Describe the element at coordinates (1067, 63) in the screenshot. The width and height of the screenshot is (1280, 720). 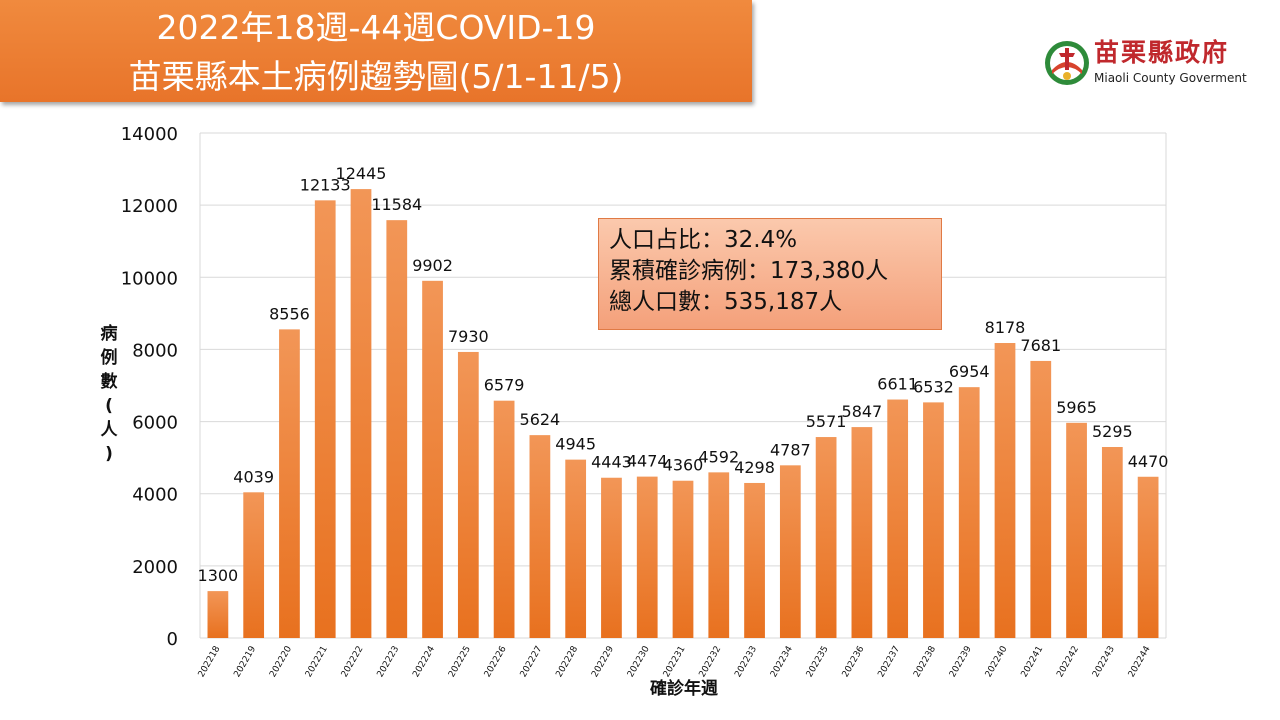
I see `miaoli-county-emblem-icon` at that location.